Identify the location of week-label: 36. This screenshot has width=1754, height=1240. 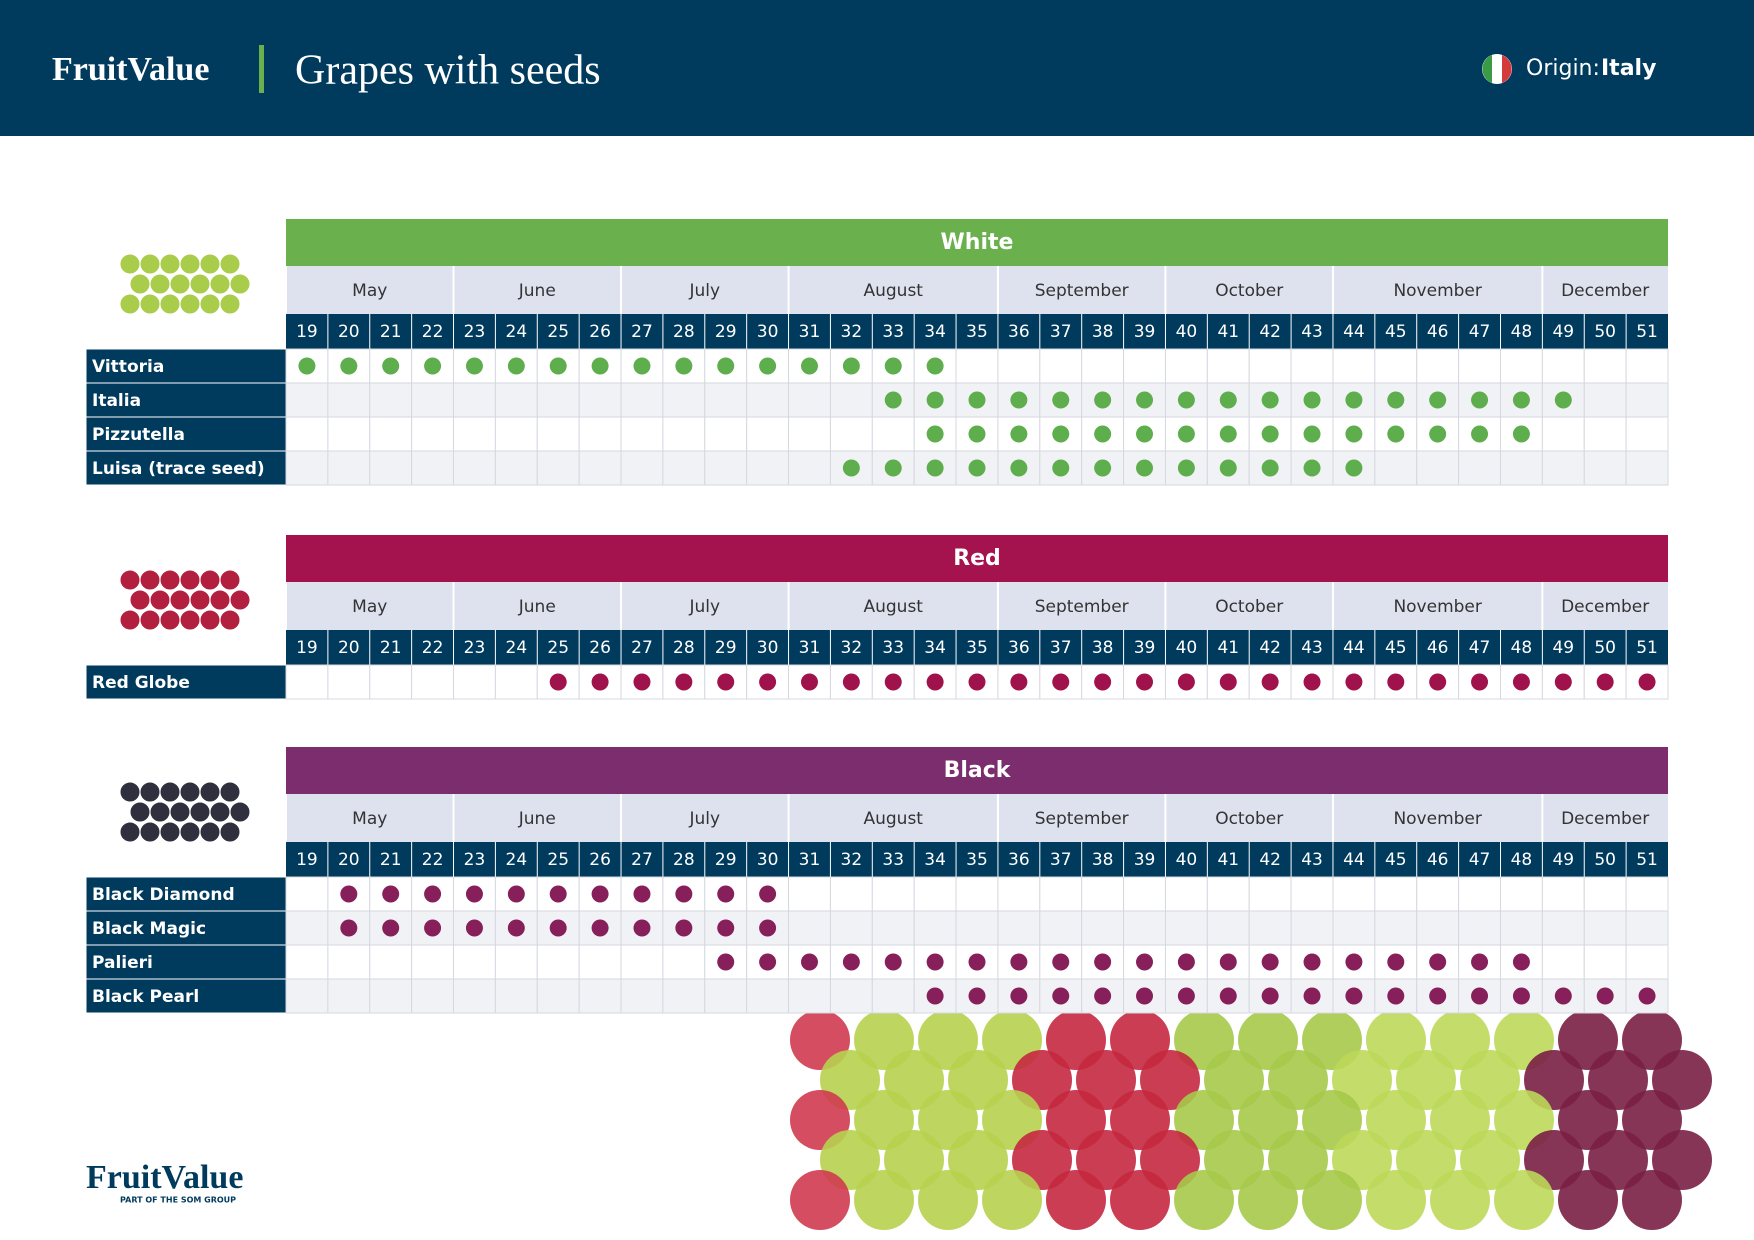
(1019, 648).